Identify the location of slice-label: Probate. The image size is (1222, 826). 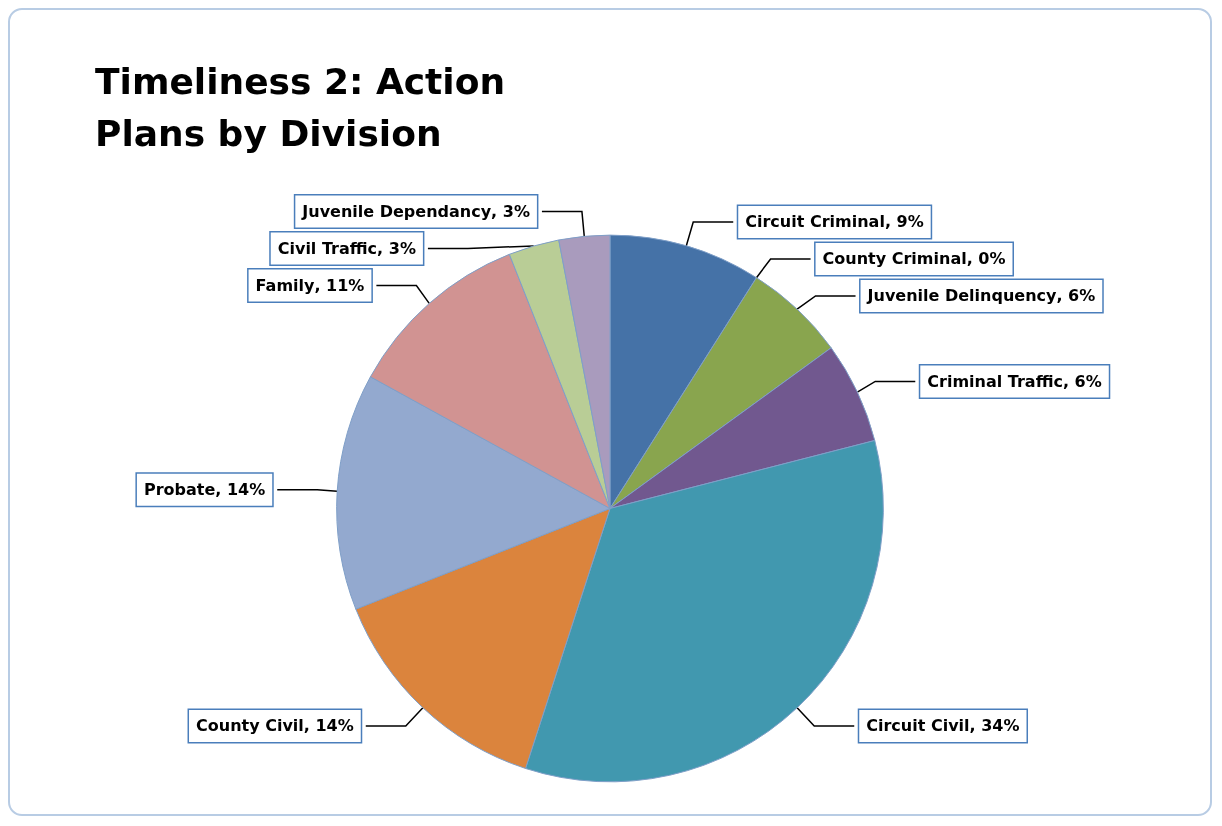
(179, 490).